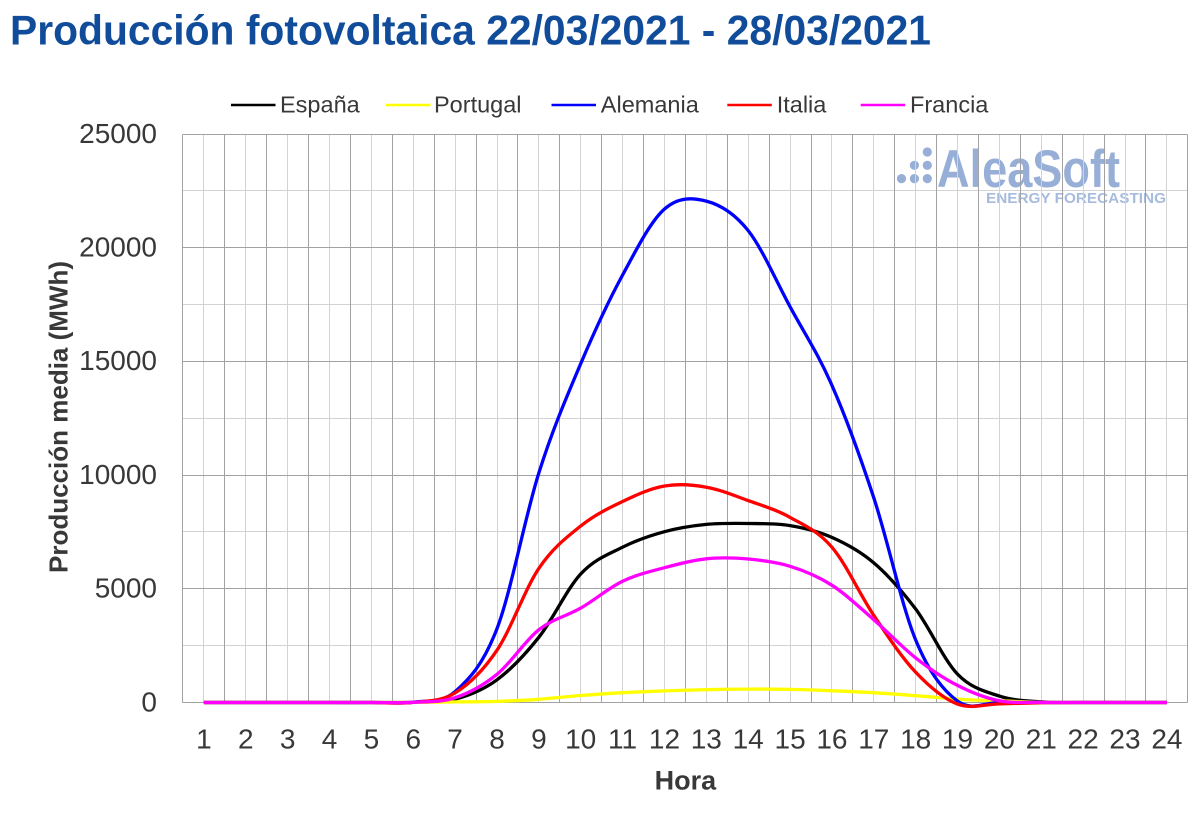 This screenshot has width=1200, height=831. Describe the element at coordinates (414, 739) in the screenshot. I see `svg-text: 6` at that location.